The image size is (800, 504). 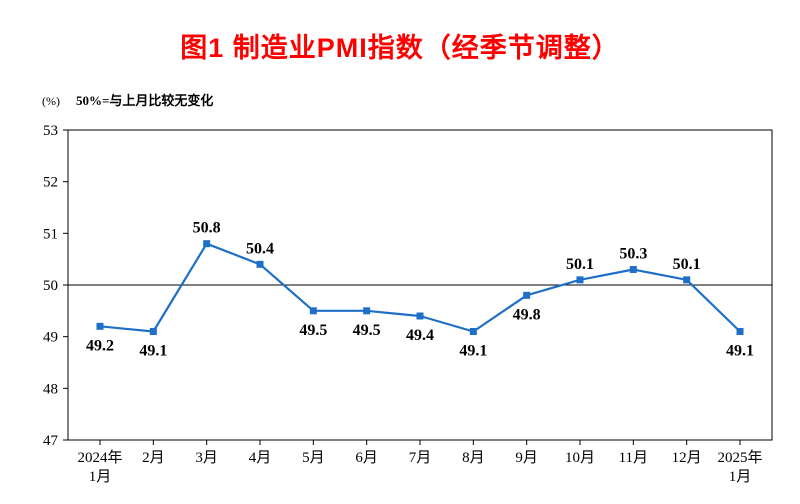 I want to click on x-tick-label: 11月, so click(x=633, y=458).